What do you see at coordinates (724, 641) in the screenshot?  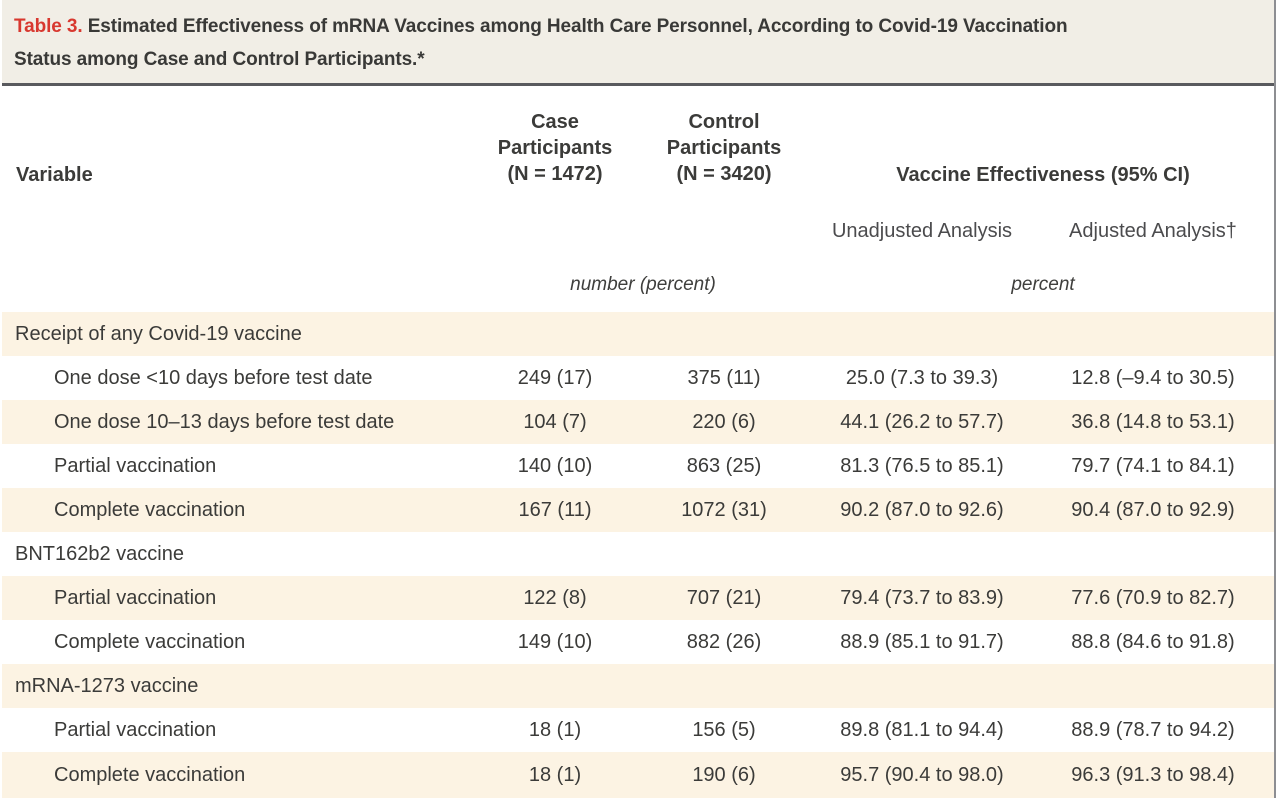 I see `cell-control: 882 (26)` at bounding box center [724, 641].